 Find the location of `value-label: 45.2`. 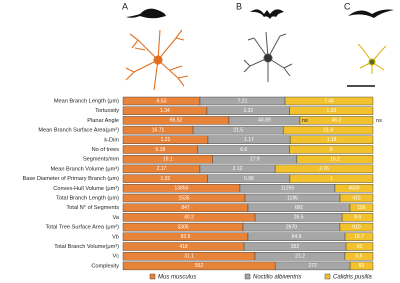

value-label: 45.2 is located at coordinates (337, 121).